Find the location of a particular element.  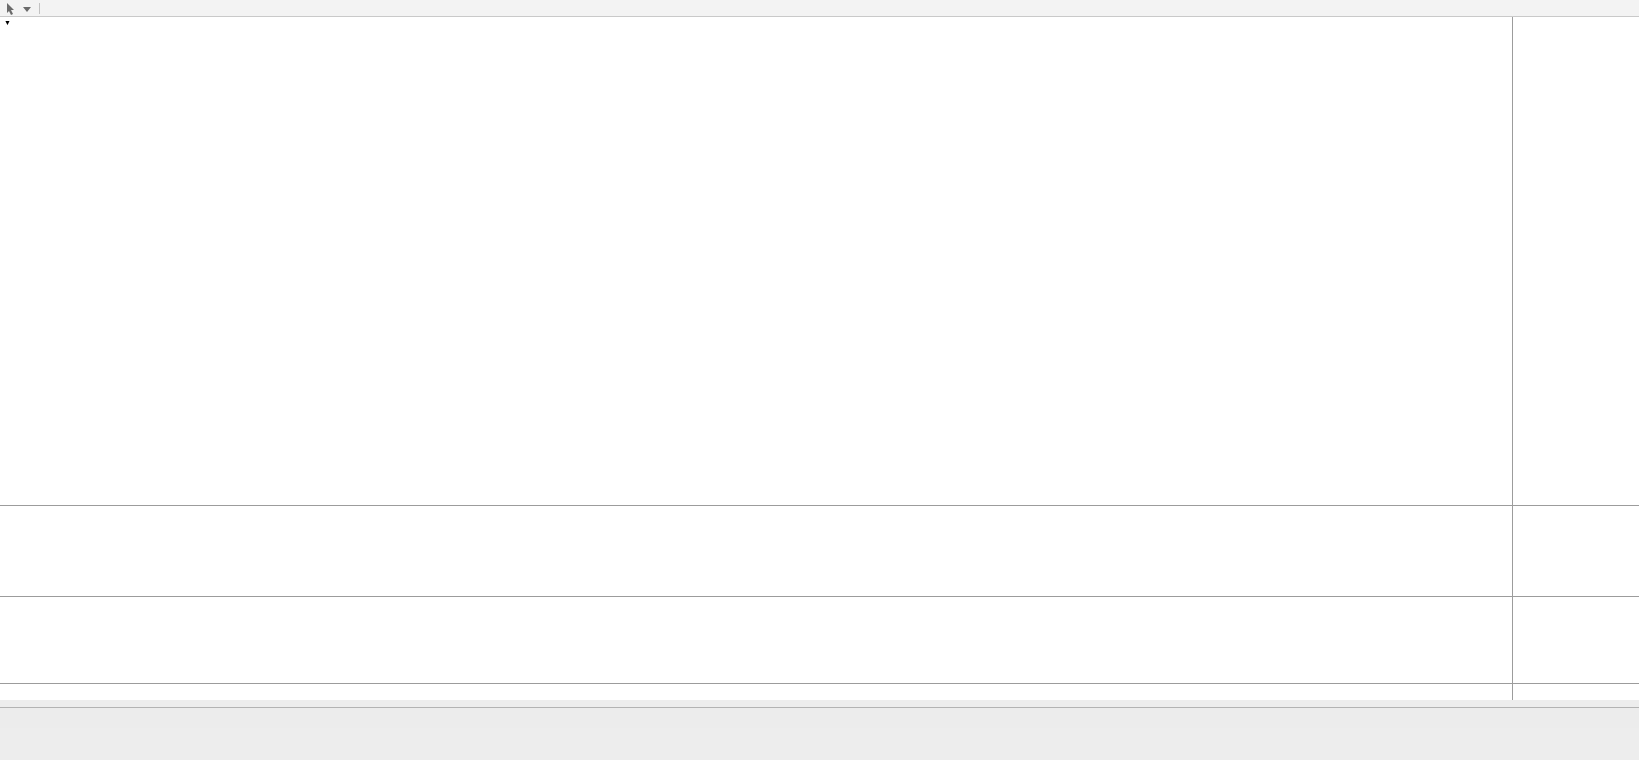

chart-tabbar is located at coordinates (819, 717).